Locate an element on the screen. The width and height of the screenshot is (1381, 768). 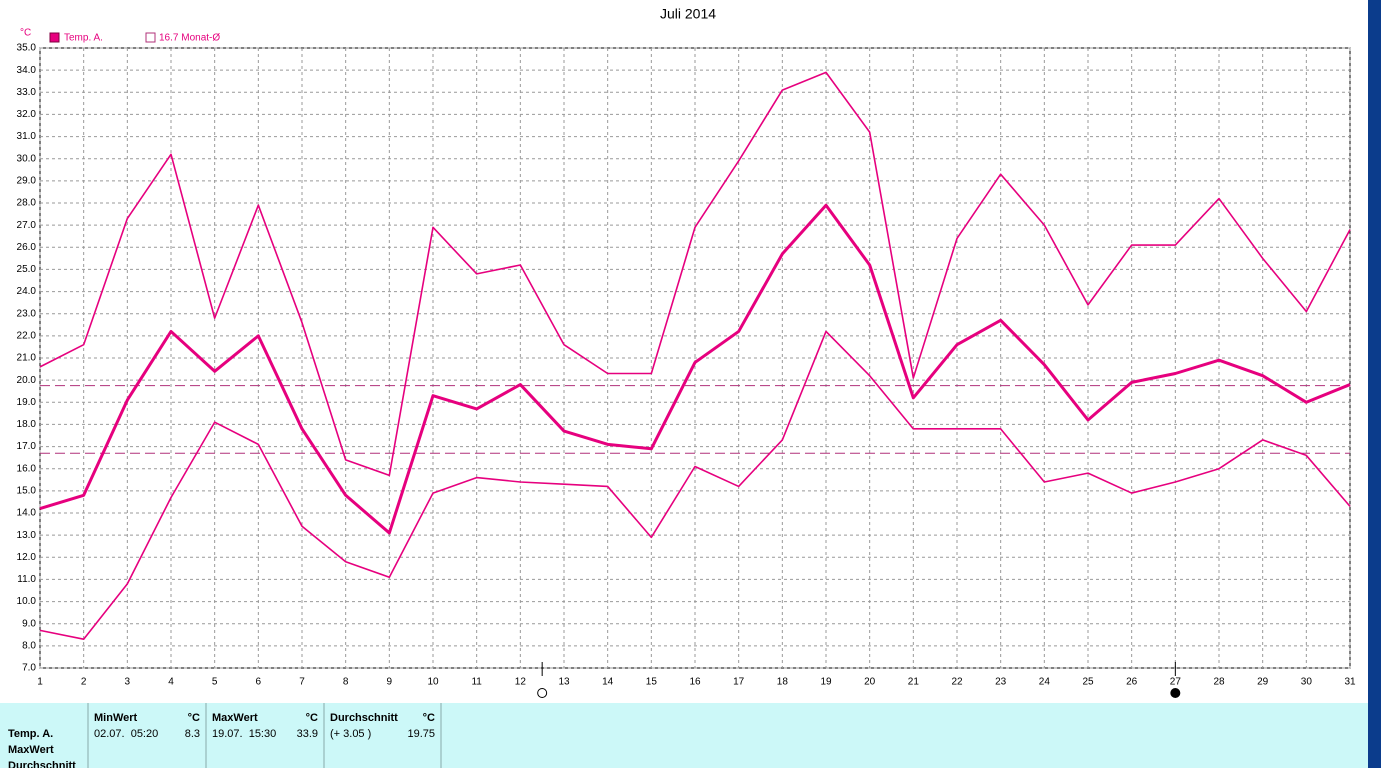
column-header: Durchschnitt is located at coordinates (364, 718).